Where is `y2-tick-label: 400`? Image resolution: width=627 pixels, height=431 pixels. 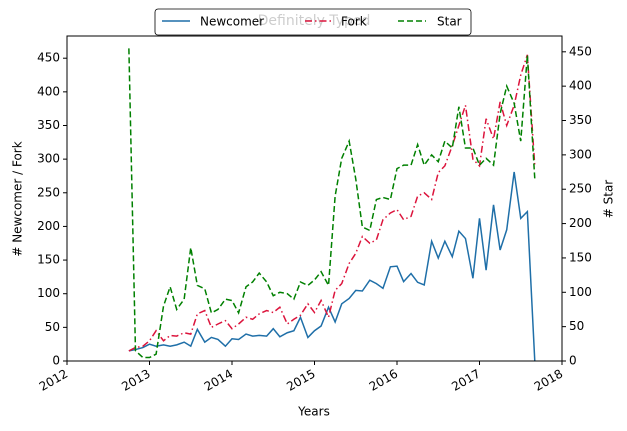 y2-tick-label: 400 is located at coordinates (580, 86).